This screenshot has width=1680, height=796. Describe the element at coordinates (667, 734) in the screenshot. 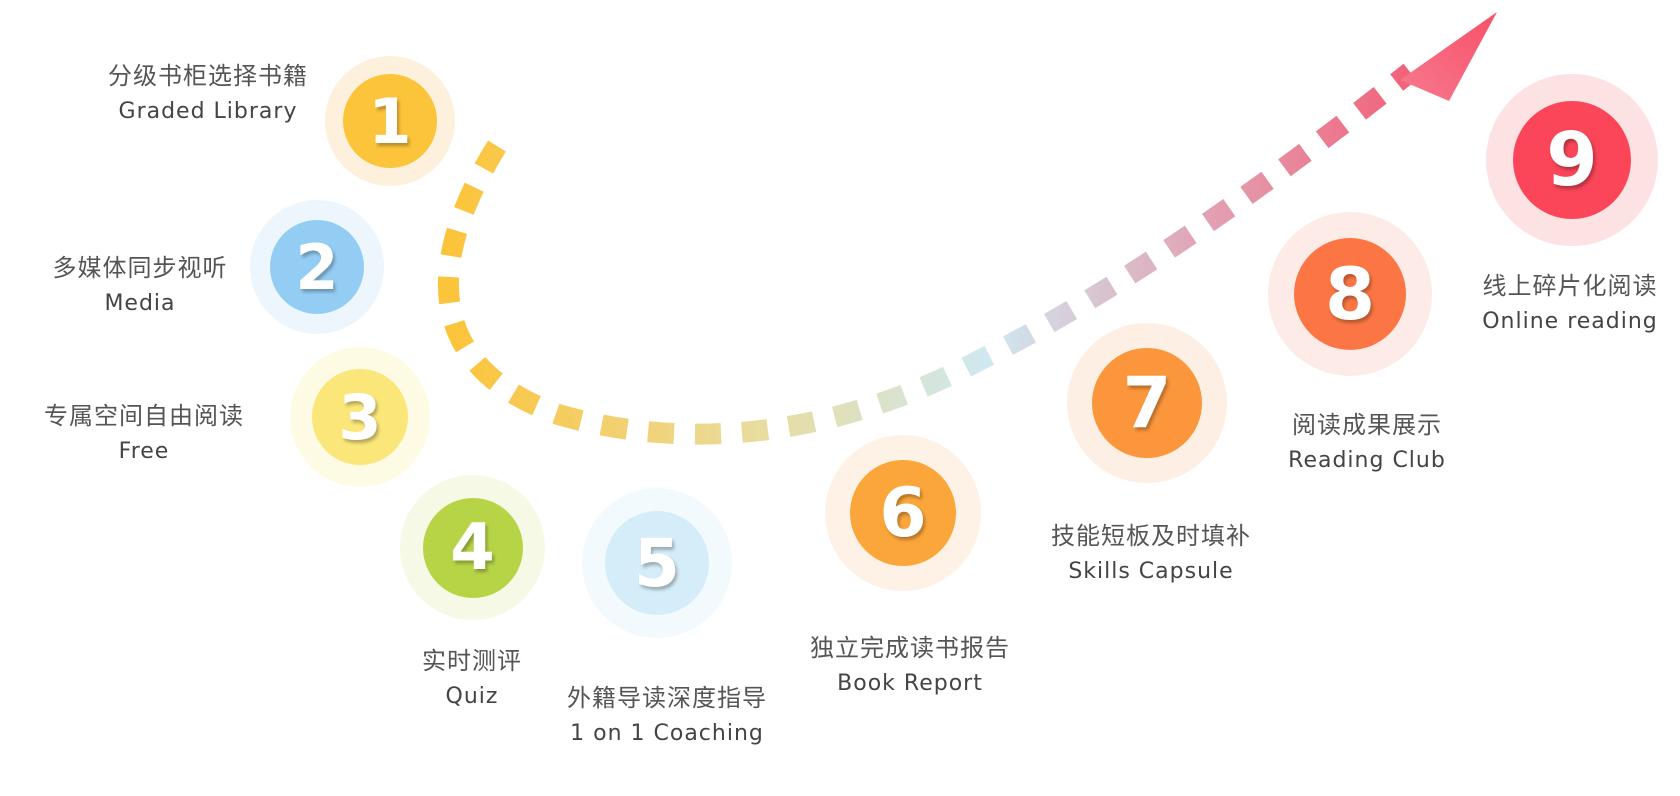

I see `step-5-title-en: 1 on 1 Coaching` at that location.